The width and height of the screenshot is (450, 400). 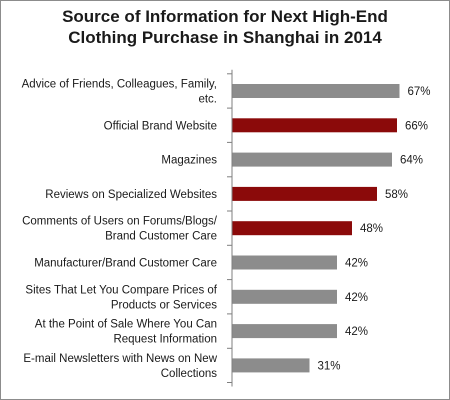 I want to click on value-label-9: 31%, so click(x=329, y=366).